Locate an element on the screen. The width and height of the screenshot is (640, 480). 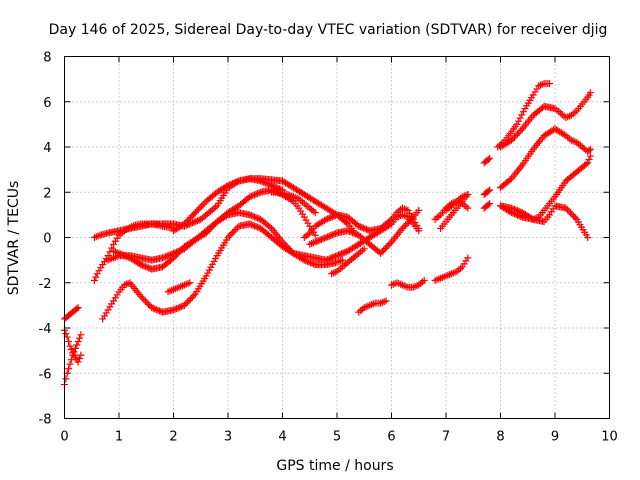
y-tick-label: -4 is located at coordinates (45, 329).